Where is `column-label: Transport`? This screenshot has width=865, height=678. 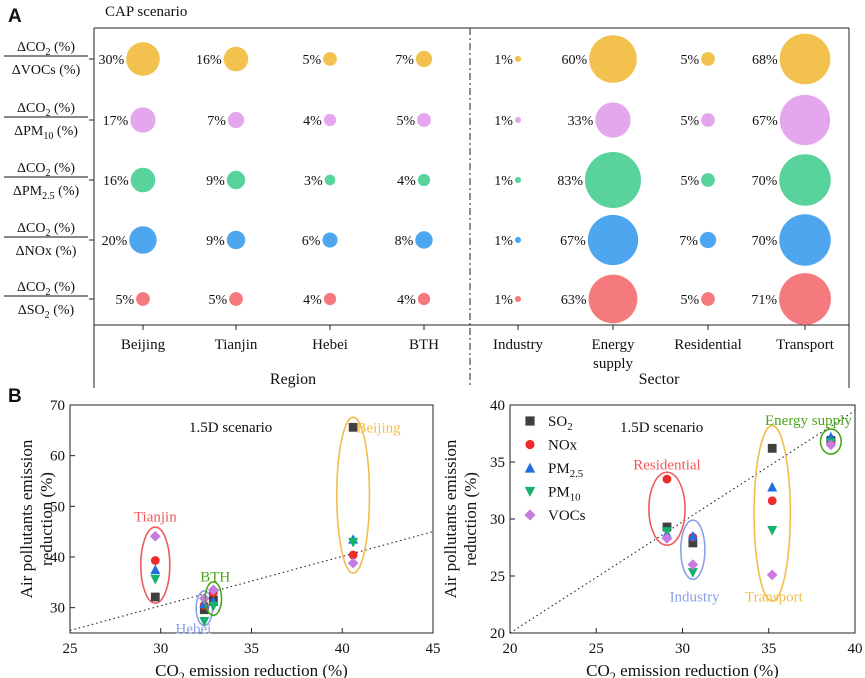
column-label: Transport is located at coordinates (805, 345).